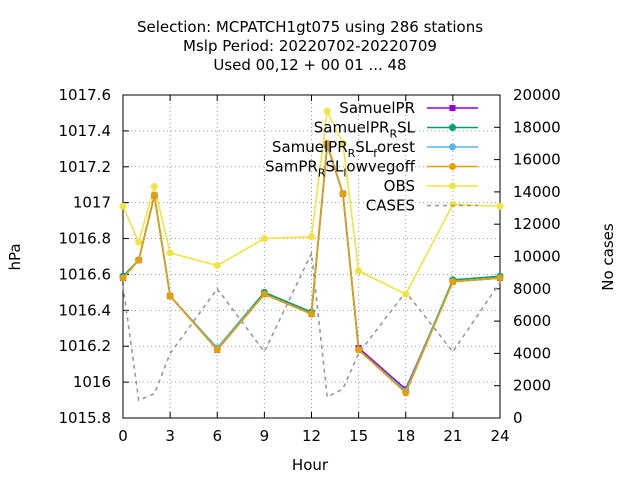  I want to click on x-tick-label: 12, so click(311, 436).